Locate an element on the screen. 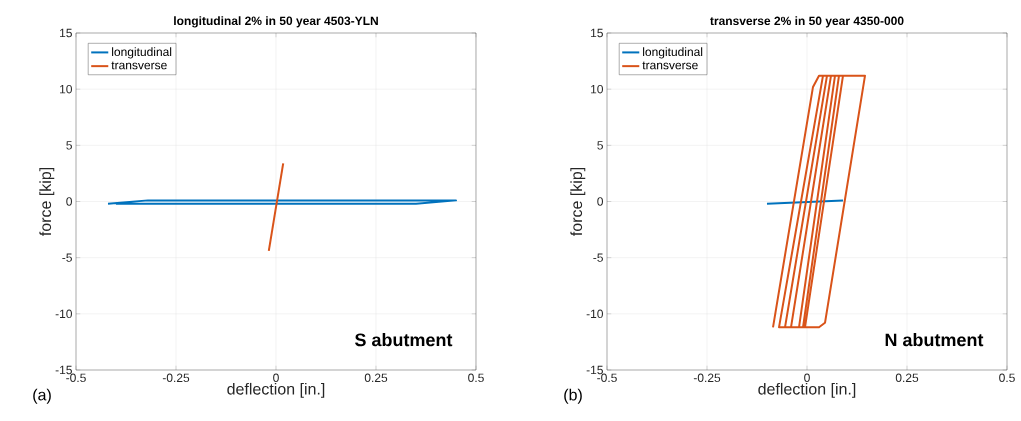  text: (b) is located at coordinates (573, 396).